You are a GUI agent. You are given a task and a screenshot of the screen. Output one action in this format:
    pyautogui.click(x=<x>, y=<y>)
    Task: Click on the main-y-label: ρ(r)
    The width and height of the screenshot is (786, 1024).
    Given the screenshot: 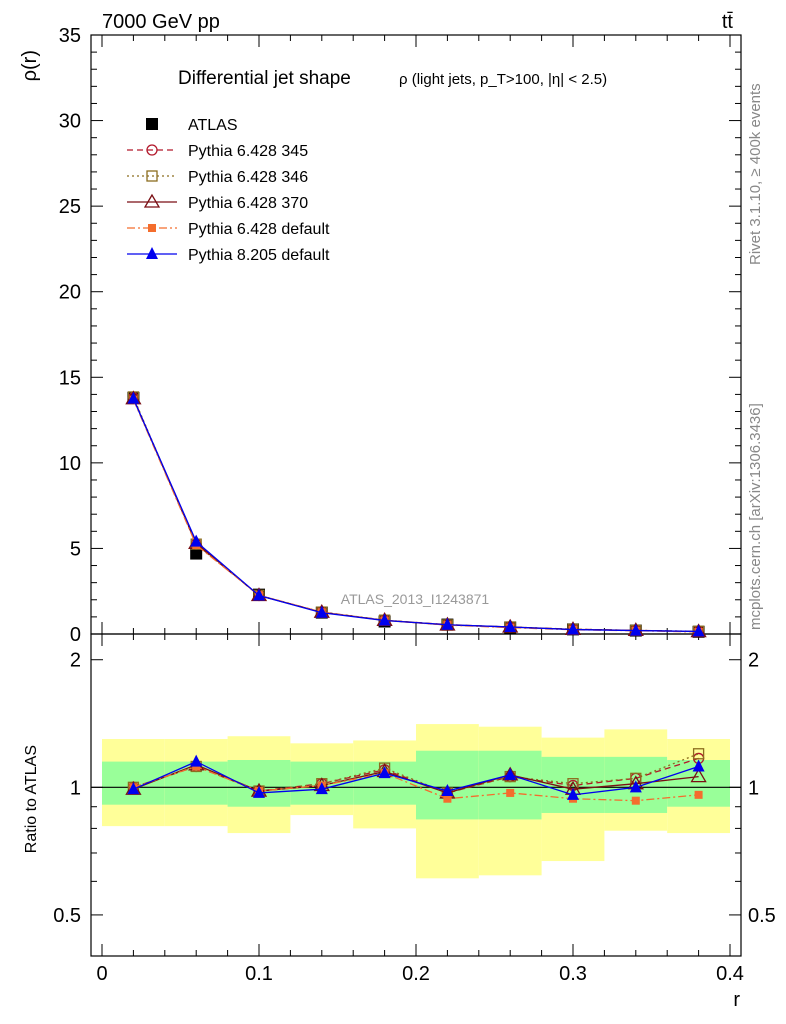 What is the action you would take?
    pyautogui.click(x=30, y=65)
    